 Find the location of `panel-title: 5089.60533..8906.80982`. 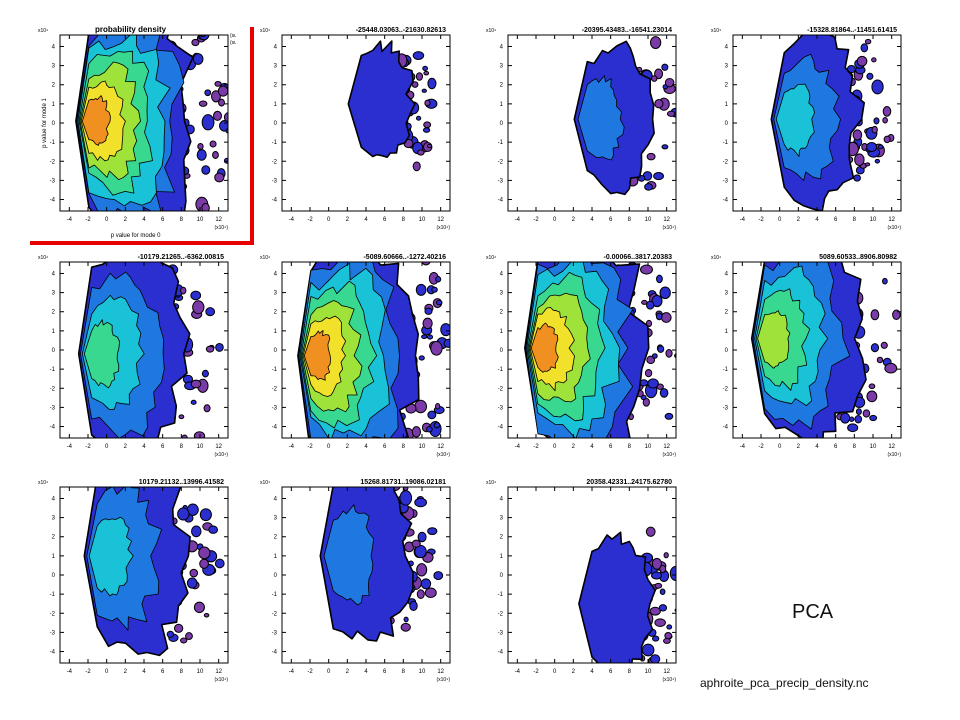

panel-title: 5089.60533..8906.80982 is located at coordinates (858, 257).